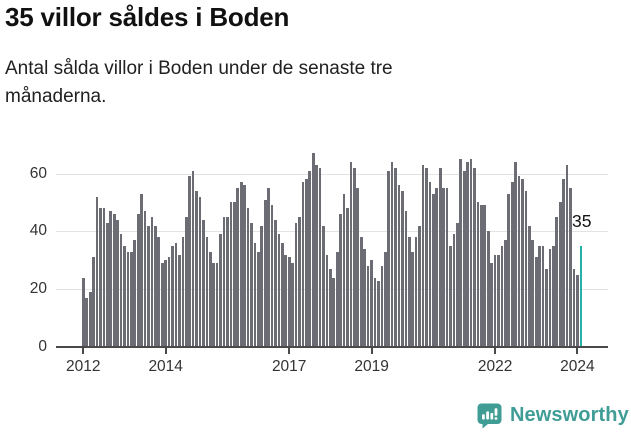  What do you see at coordinates (371, 366) in the screenshot?
I see `x-axis-year-label: 2019` at bounding box center [371, 366].